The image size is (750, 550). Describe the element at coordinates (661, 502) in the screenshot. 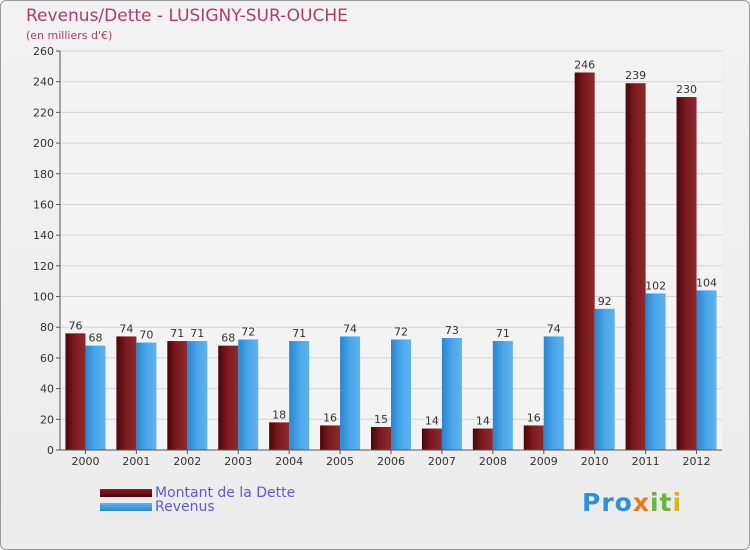

I see `logo-part-3: it` at that location.